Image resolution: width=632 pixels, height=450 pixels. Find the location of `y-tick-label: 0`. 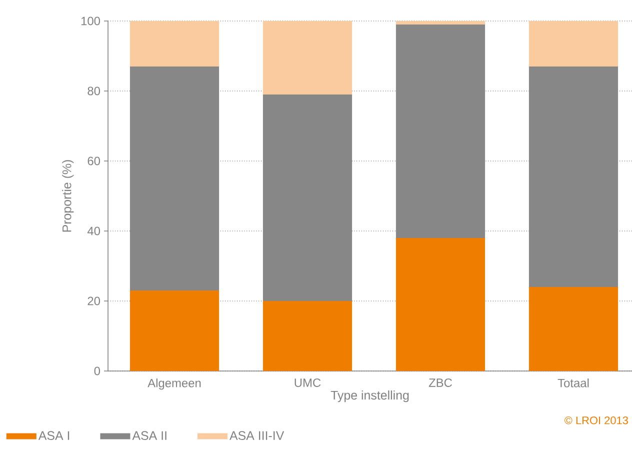

y-tick-label: 0 is located at coordinates (97, 371).